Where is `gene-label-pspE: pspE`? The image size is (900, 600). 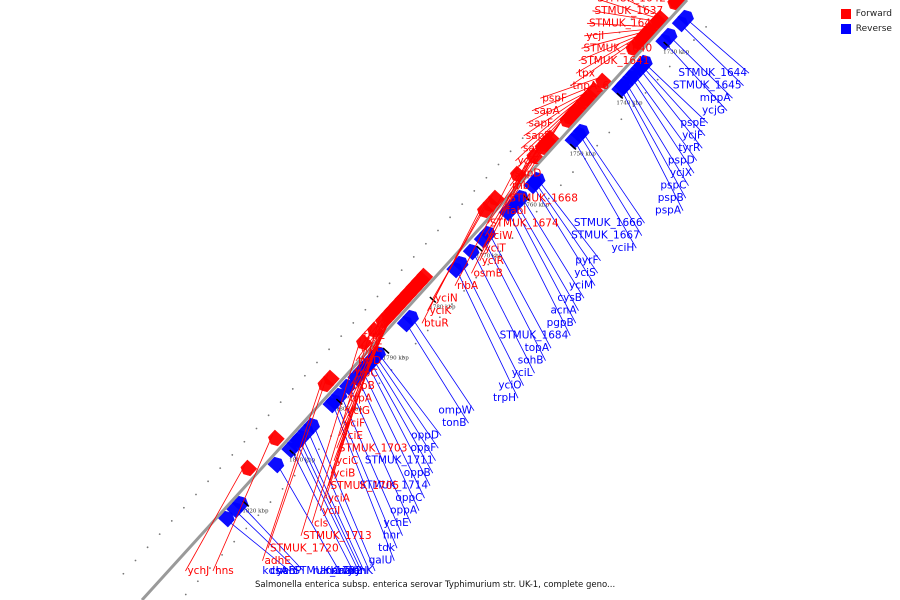 gene-label-pspE: pspE is located at coordinates (692, 123).